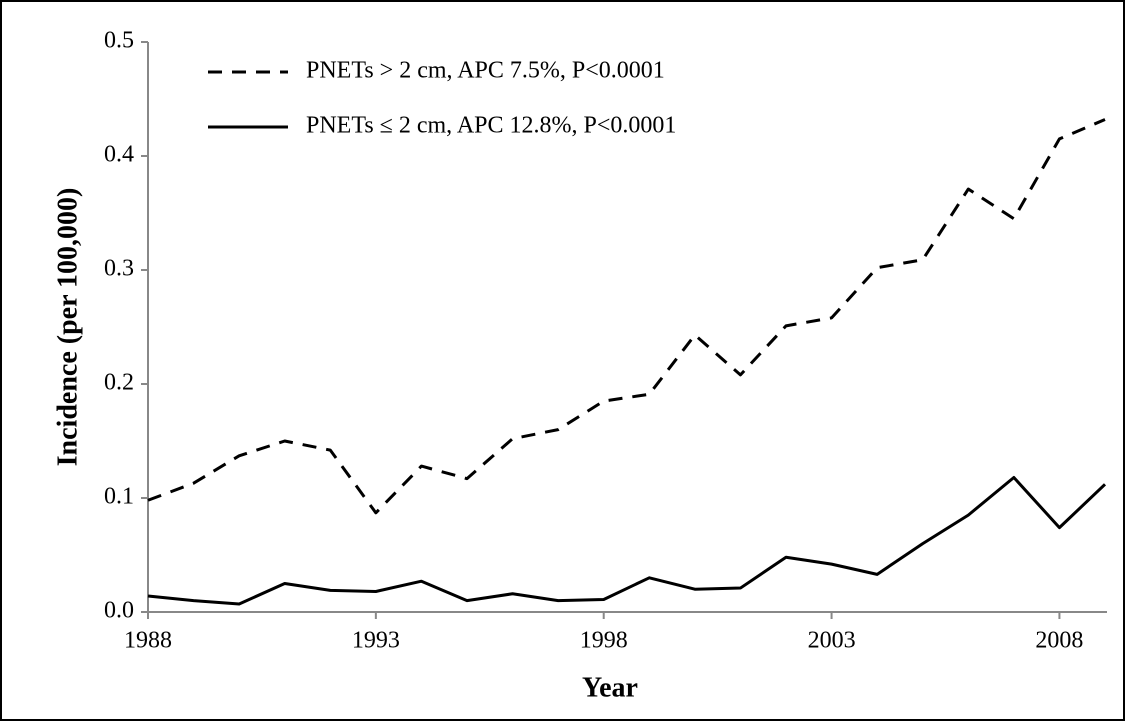 The height and width of the screenshot is (721, 1125). What do you see at coordinates (119, 155) in the screenshot?
I see `y-tick-label: 0.4` at bounding box center [119, 155].